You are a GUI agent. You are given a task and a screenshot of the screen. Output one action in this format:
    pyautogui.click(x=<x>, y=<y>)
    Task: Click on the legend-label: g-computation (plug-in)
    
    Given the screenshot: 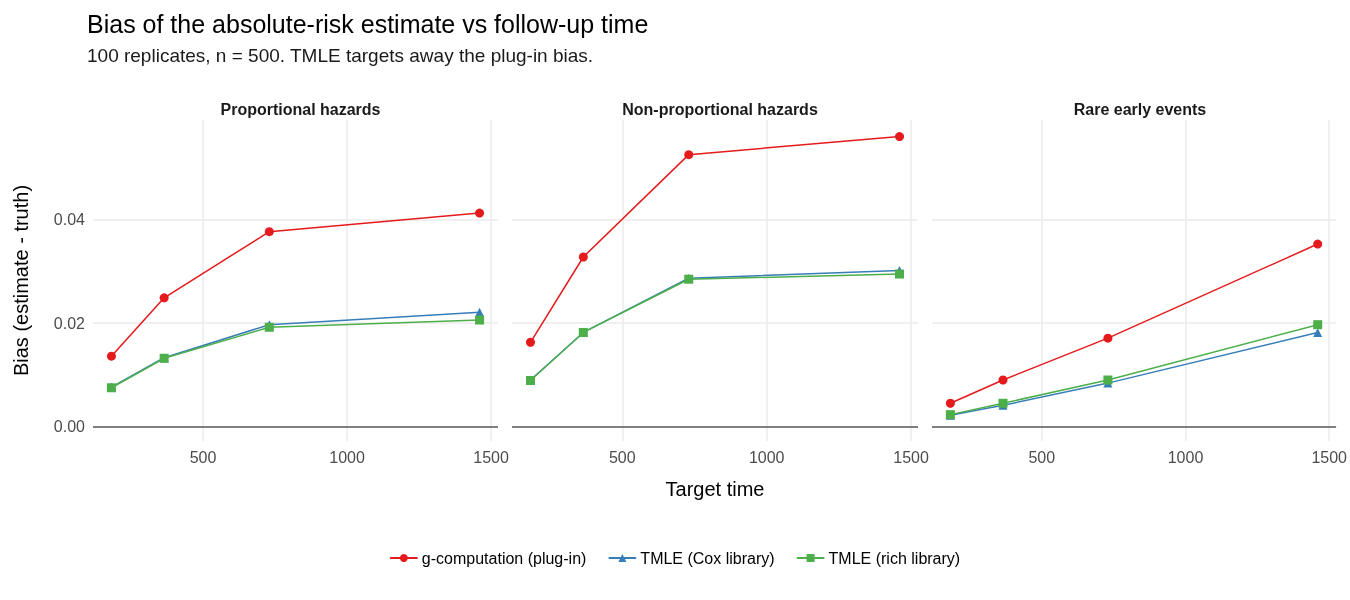 What is the action you would take?
    pyautogui.click(x=504, y=558)
    